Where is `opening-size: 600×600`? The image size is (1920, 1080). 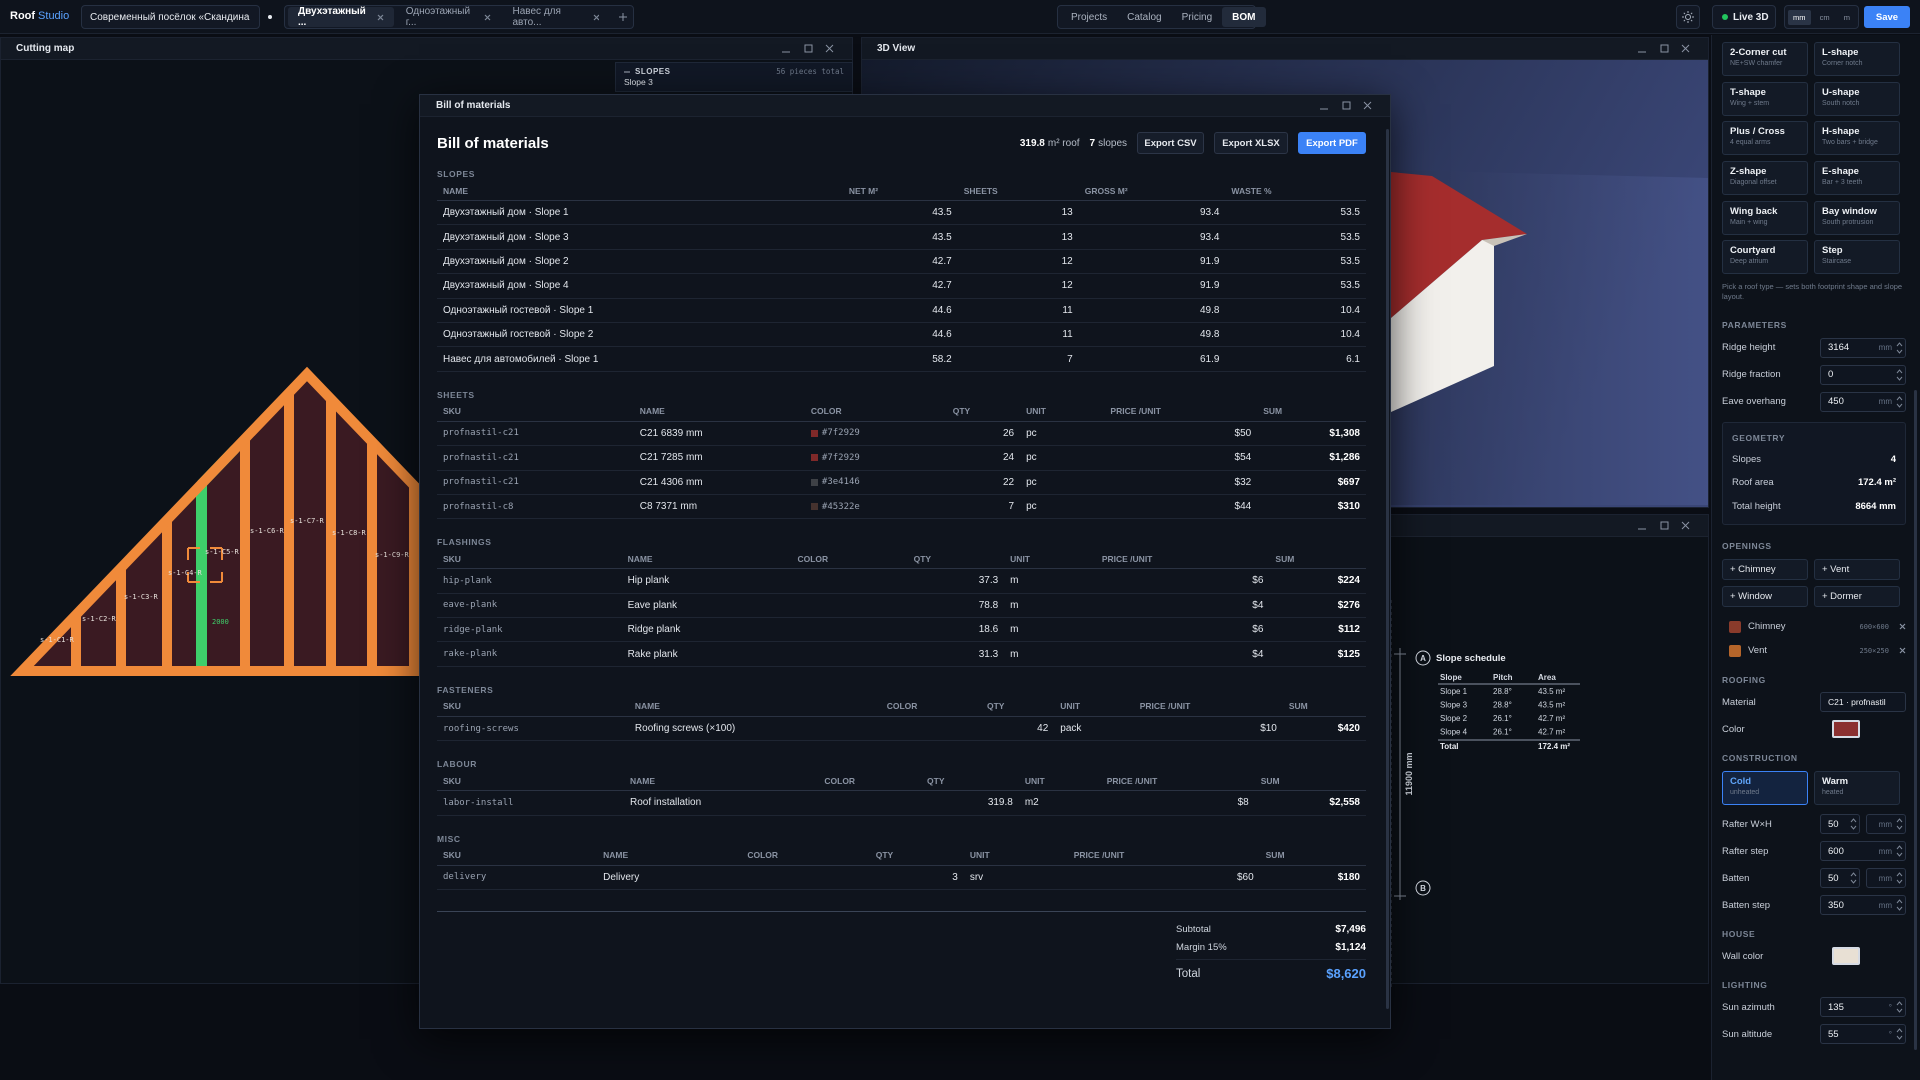
opening-size: 600×600 is located at coordinates (1874, 626).